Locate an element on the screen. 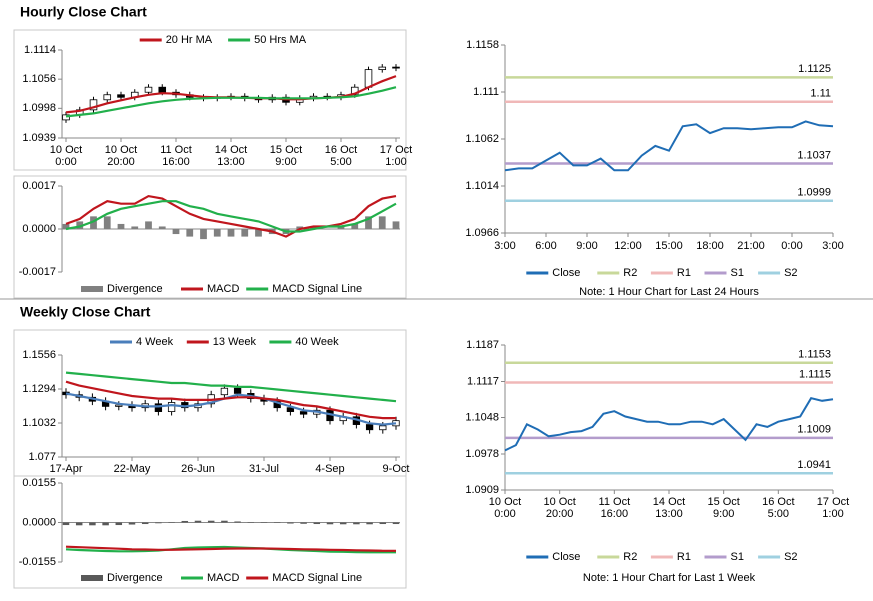 This screenshot has height=601, width=873. legend-label: S1 is located at coordinates (737, 273).